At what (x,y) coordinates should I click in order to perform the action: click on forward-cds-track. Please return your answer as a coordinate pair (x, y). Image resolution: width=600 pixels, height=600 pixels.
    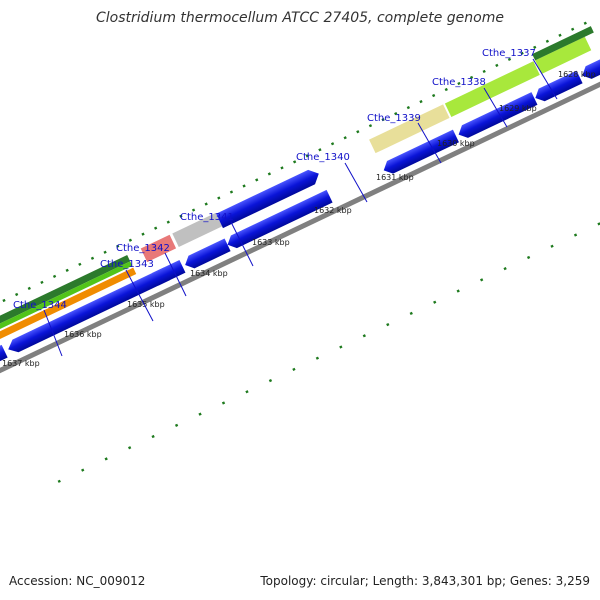
    Looking at the image, I should click on (267, 199).